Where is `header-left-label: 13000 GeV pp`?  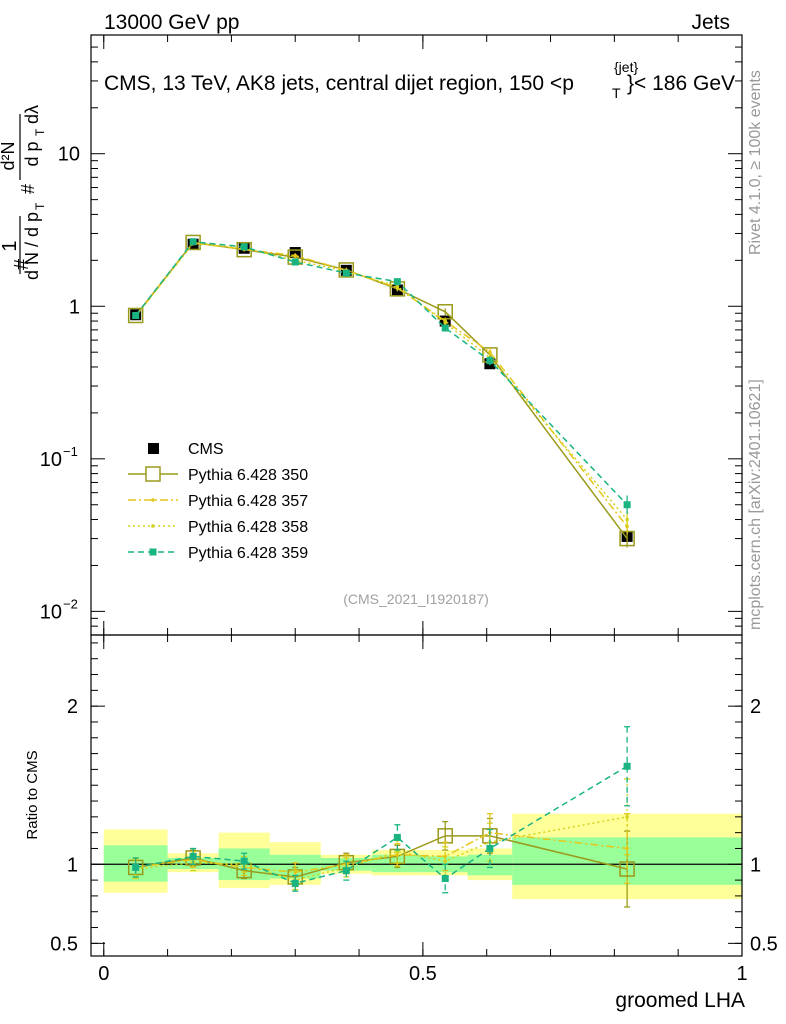
header-left-label: 13000 GeV pp is located at coordinates (171, 22).